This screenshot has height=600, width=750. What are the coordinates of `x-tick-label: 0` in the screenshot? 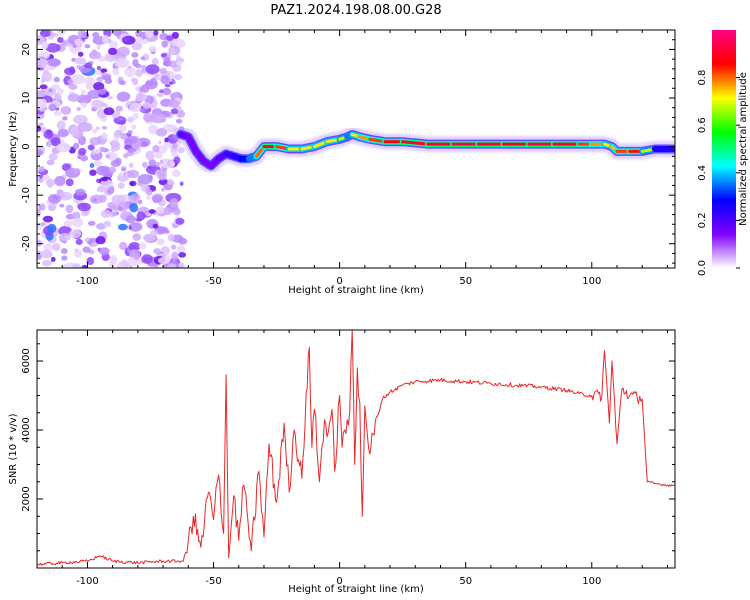 It's located at (339, 581).